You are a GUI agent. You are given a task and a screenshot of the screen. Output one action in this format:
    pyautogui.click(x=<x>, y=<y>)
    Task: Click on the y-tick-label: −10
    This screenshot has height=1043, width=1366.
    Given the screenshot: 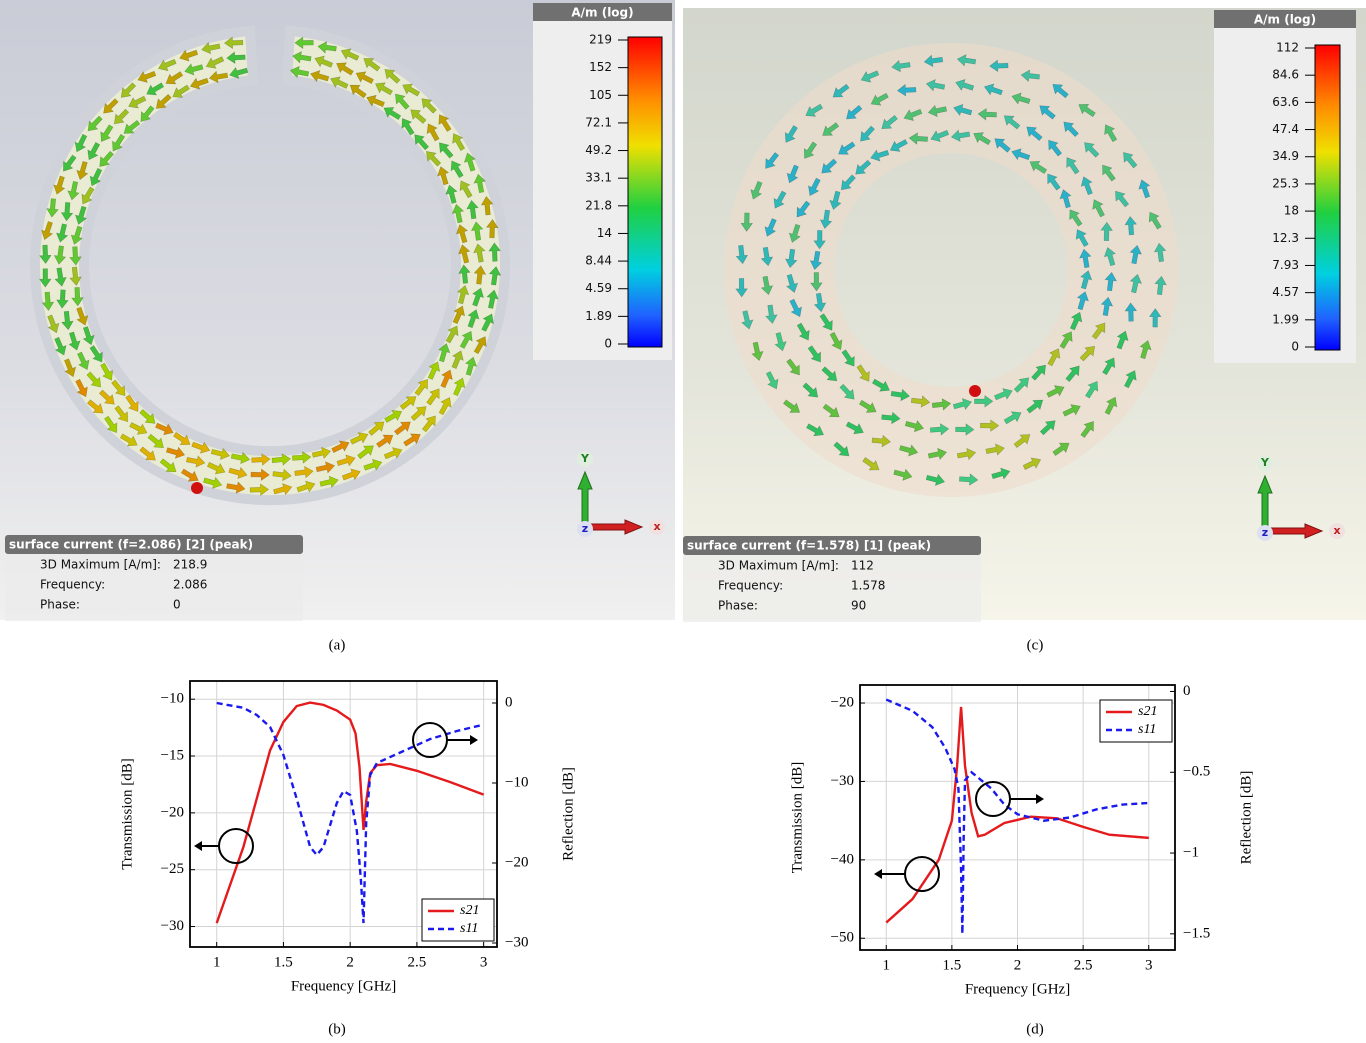 What is the action you would take?
    pyautogui.click(x=172, y=699)
    